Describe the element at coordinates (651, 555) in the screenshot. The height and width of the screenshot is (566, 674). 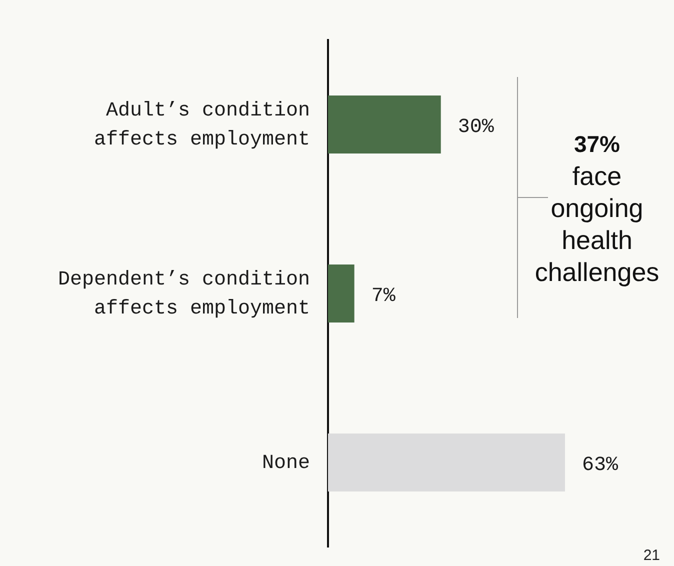
I see `text: 21` at that location.